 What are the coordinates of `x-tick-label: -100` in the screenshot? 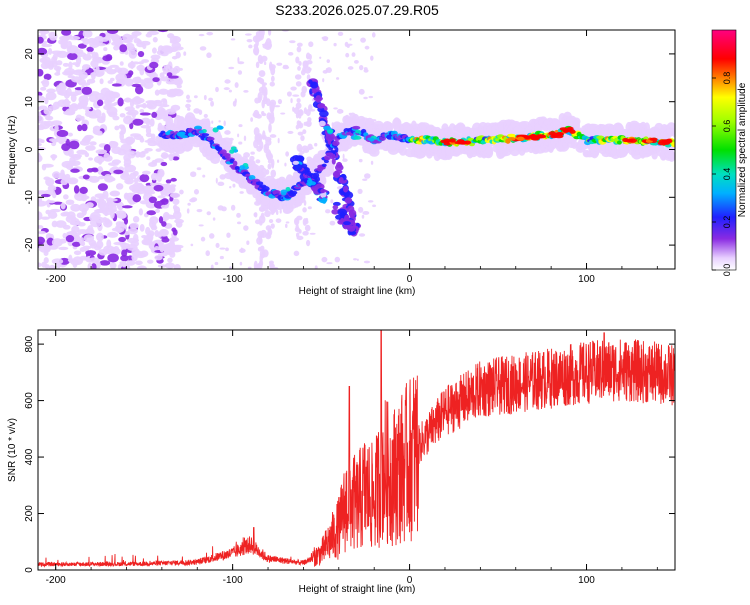 It's located at (233, 279).